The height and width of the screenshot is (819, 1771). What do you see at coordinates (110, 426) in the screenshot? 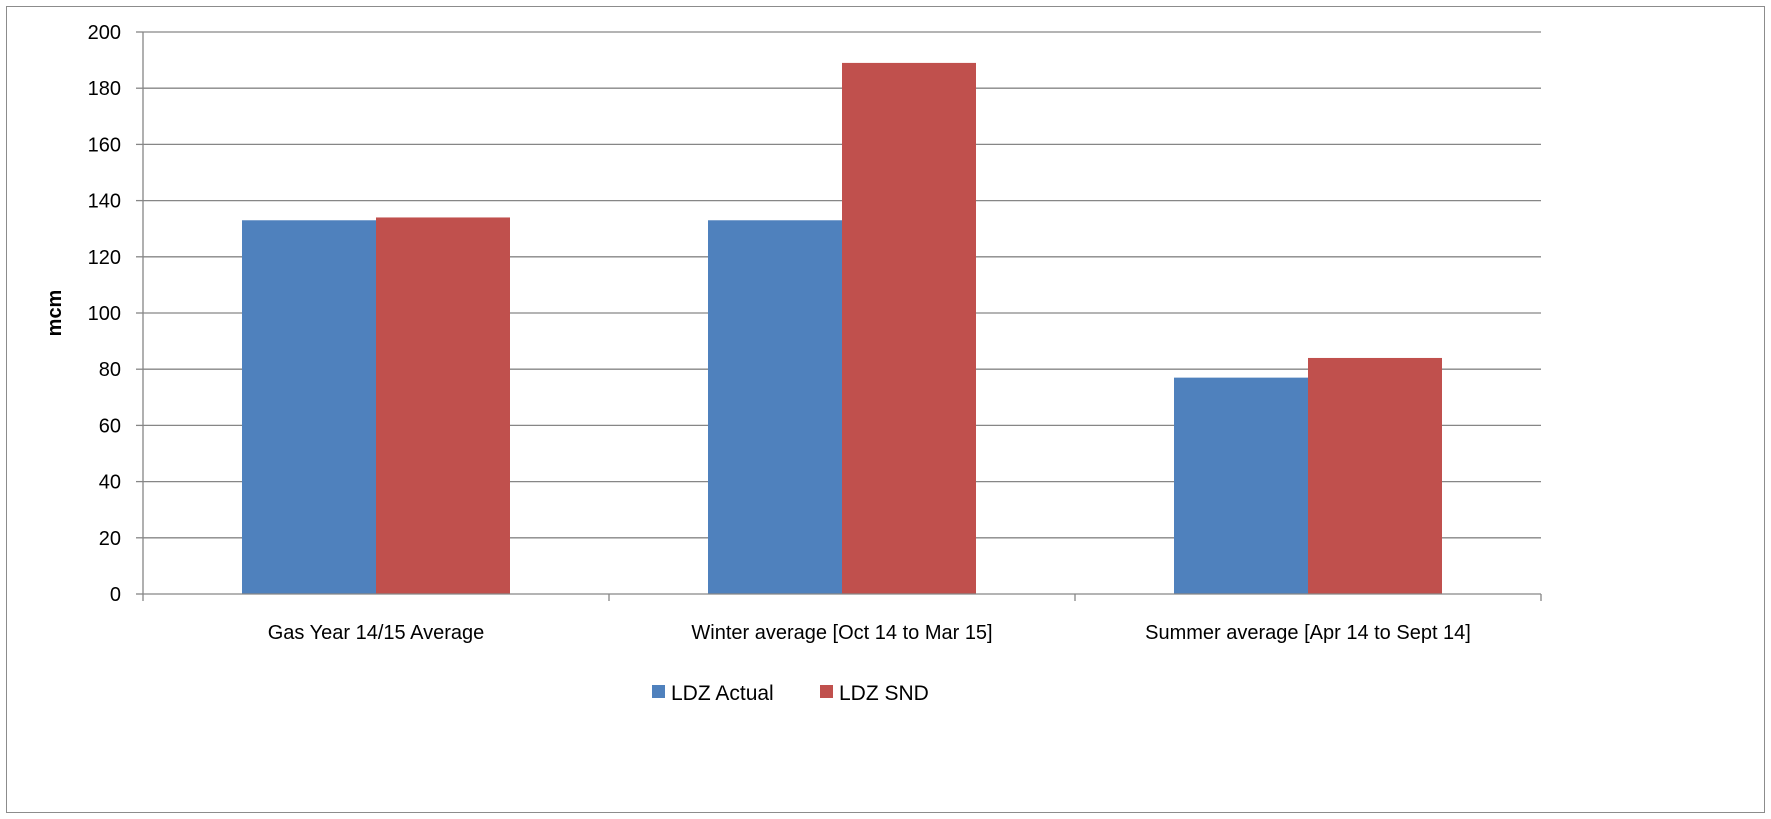
I see `y-tick-label: 60` at bounding box center [110, 426].